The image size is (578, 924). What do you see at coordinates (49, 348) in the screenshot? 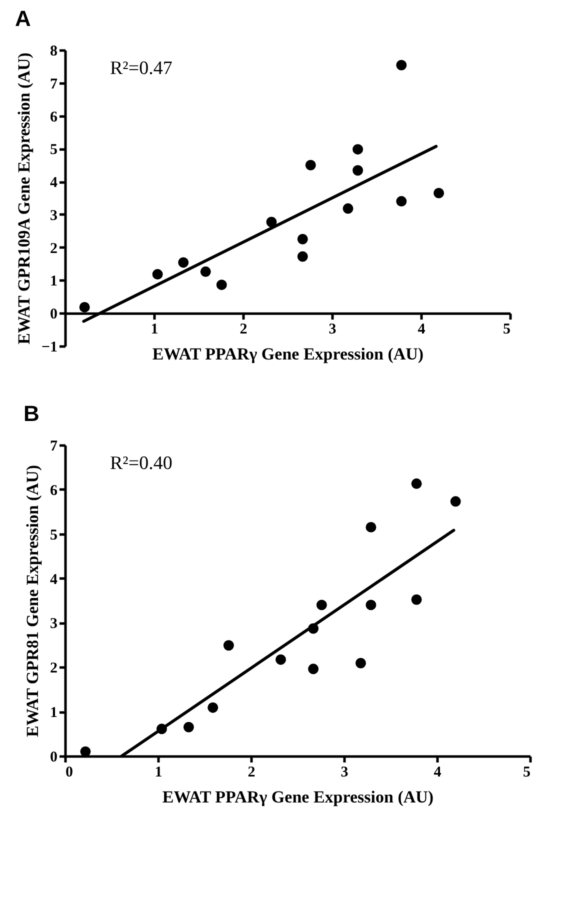
I see `y-tick-label: −1` at bounding box center [49, 348].